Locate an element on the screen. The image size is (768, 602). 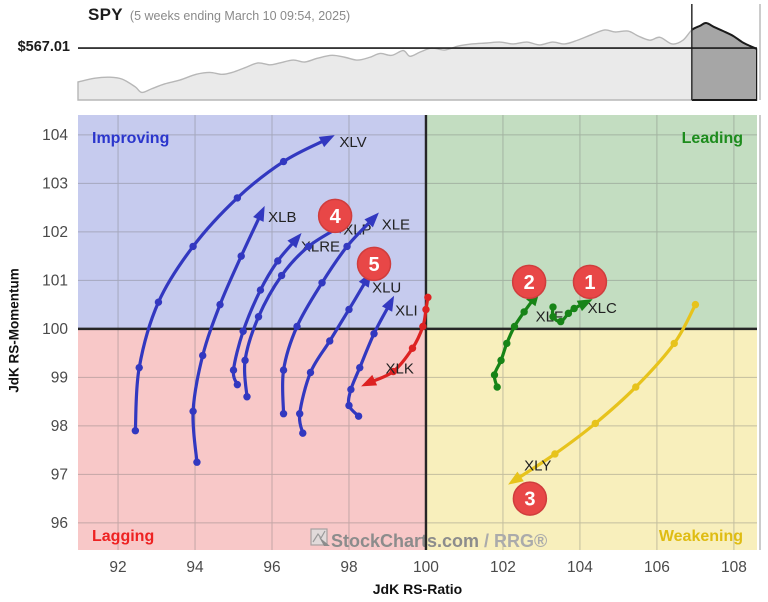
annotation-number: 3 is located at coordinates (529, 500).